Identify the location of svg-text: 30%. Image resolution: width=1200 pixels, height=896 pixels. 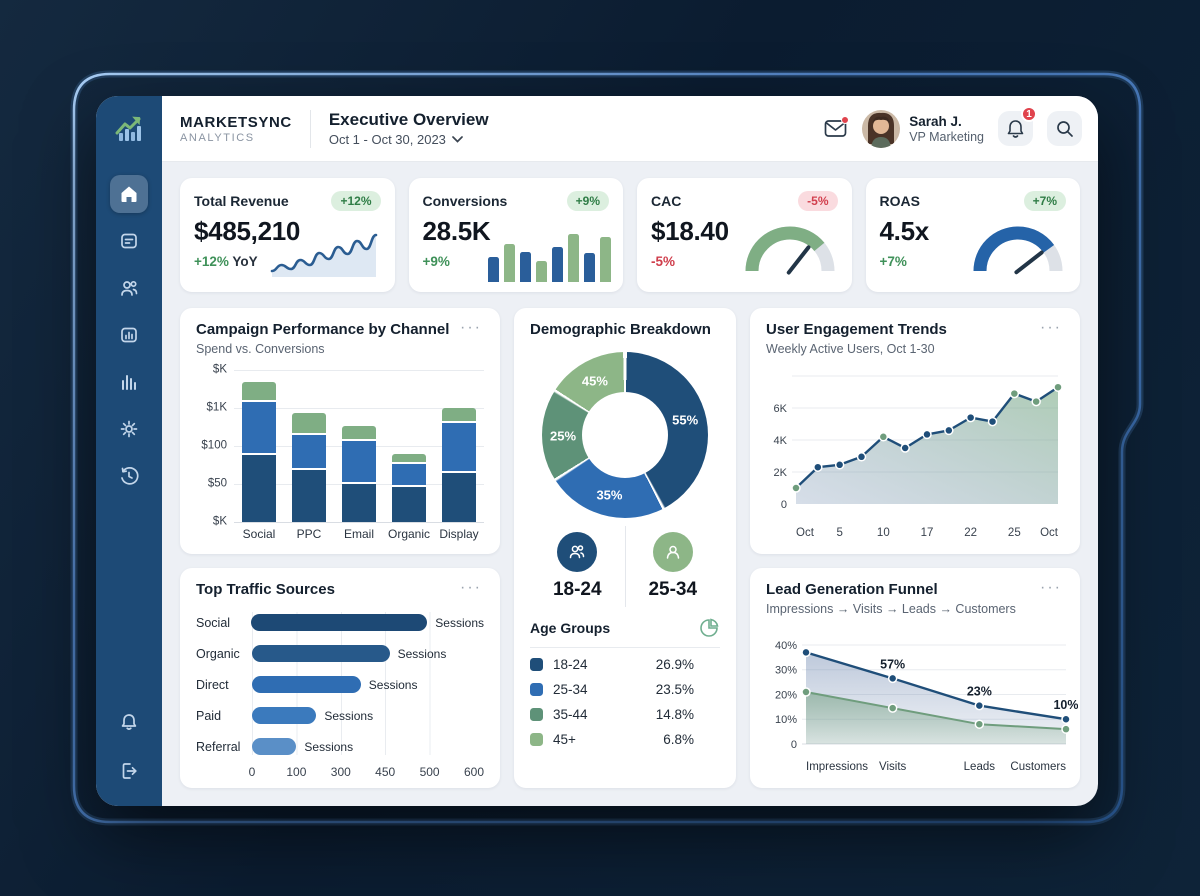
(786, 671).